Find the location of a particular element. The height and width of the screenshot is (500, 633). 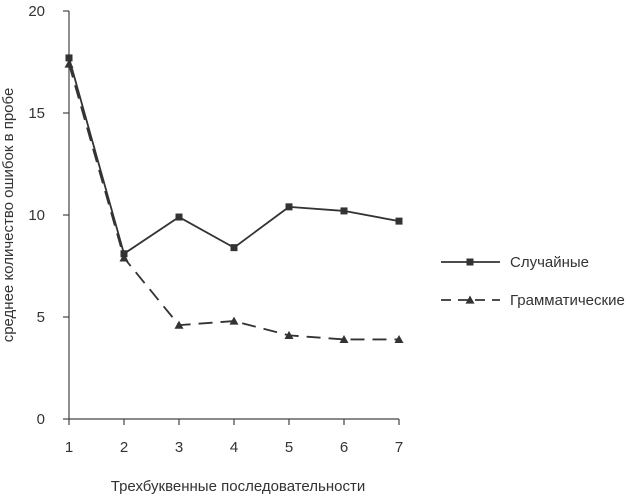

y-tick-label: 0 is located at coordinates (41, 419).